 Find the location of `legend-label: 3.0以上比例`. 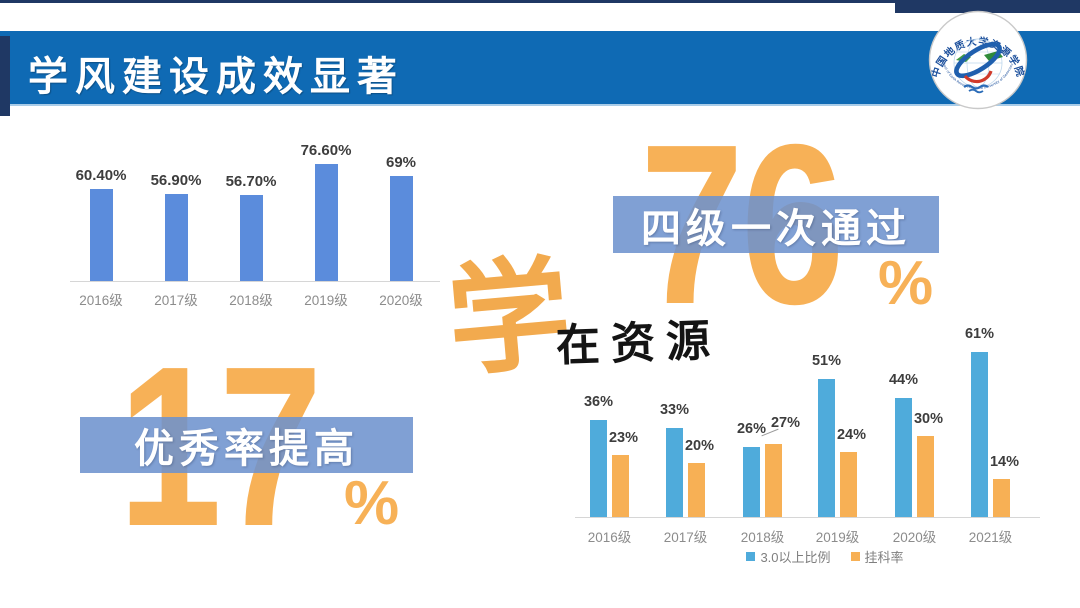

legend-label: 3.0以上比例 is located at coordinates (795, 557).